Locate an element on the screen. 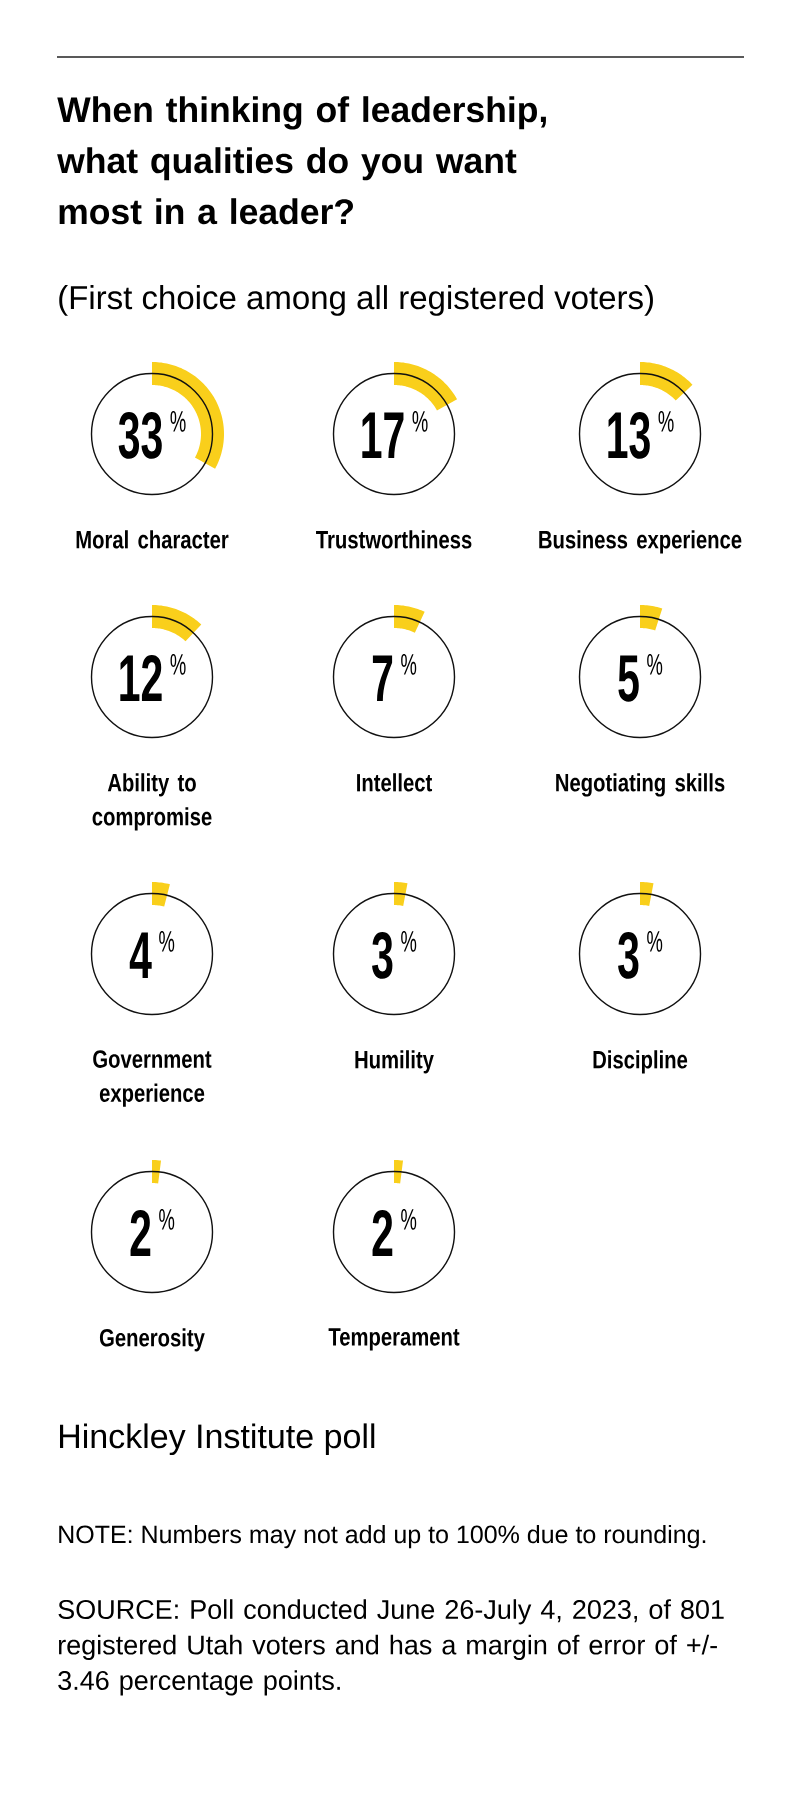  category-label: Ability to compromise is located at coordinates (152, 802).